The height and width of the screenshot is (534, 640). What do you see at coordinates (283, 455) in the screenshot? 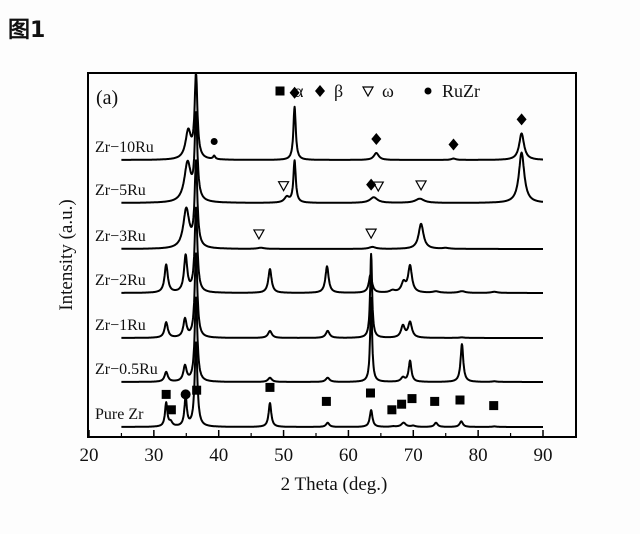
I see `x-tick-label: 50` at bounding box center [283, 455].